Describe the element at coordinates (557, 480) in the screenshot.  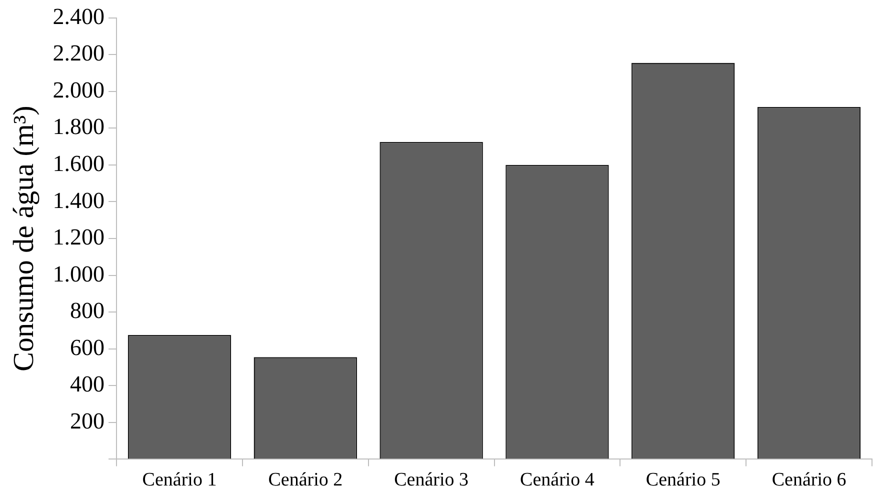
I see `x-tick-label: Cenário 4` at that location.